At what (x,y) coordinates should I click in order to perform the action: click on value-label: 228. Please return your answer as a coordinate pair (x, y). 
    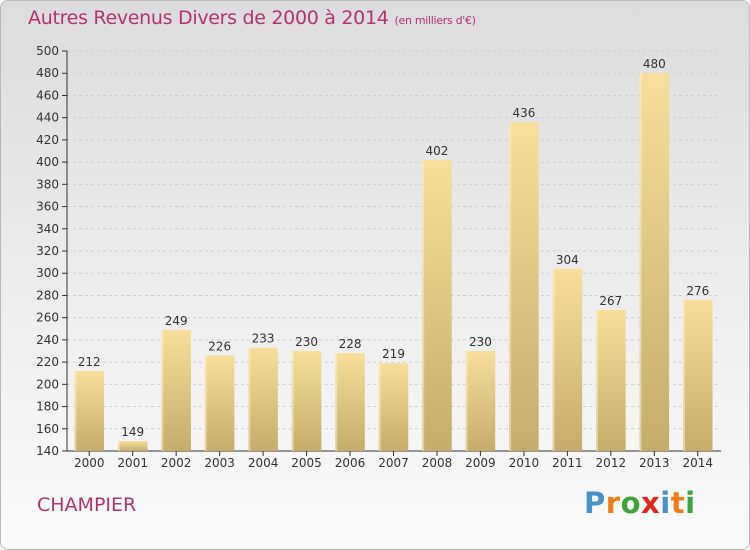
    Looking at the image, I should click on (350, 344).